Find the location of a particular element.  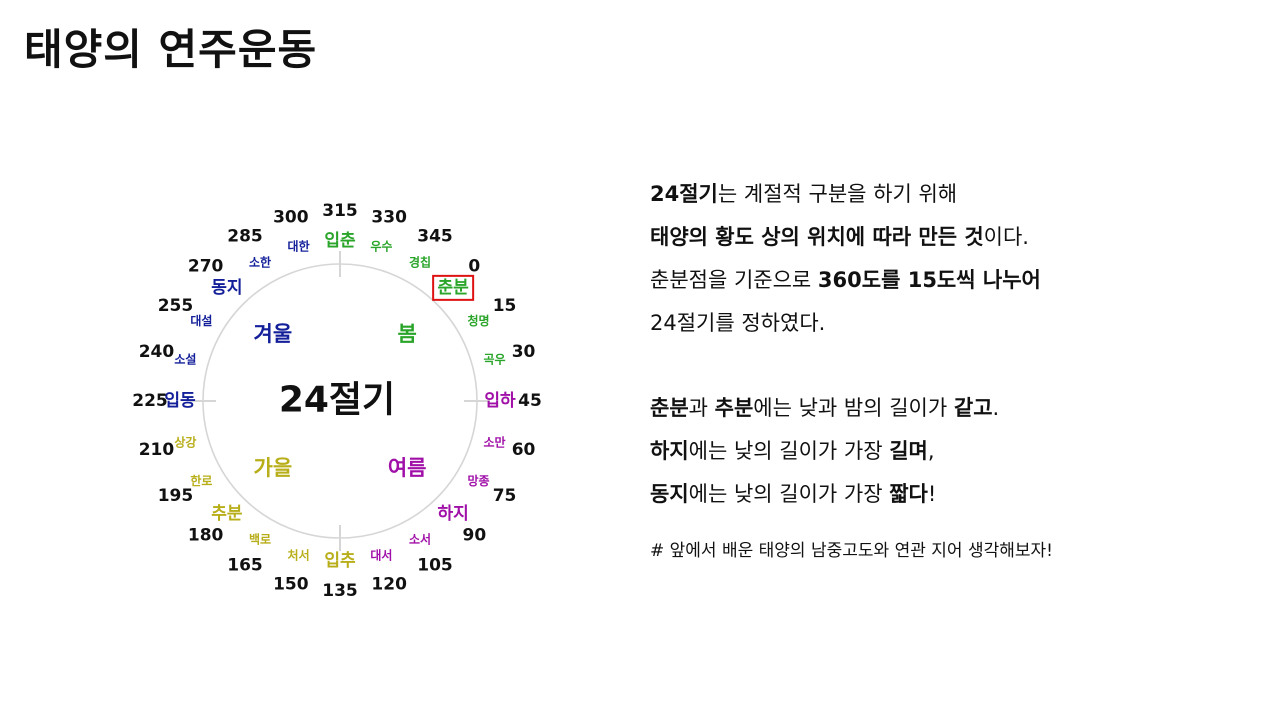

explanation-line-1: 24절기는 계절적 구분을 하기 위해 is located at coordinates (950, 197).